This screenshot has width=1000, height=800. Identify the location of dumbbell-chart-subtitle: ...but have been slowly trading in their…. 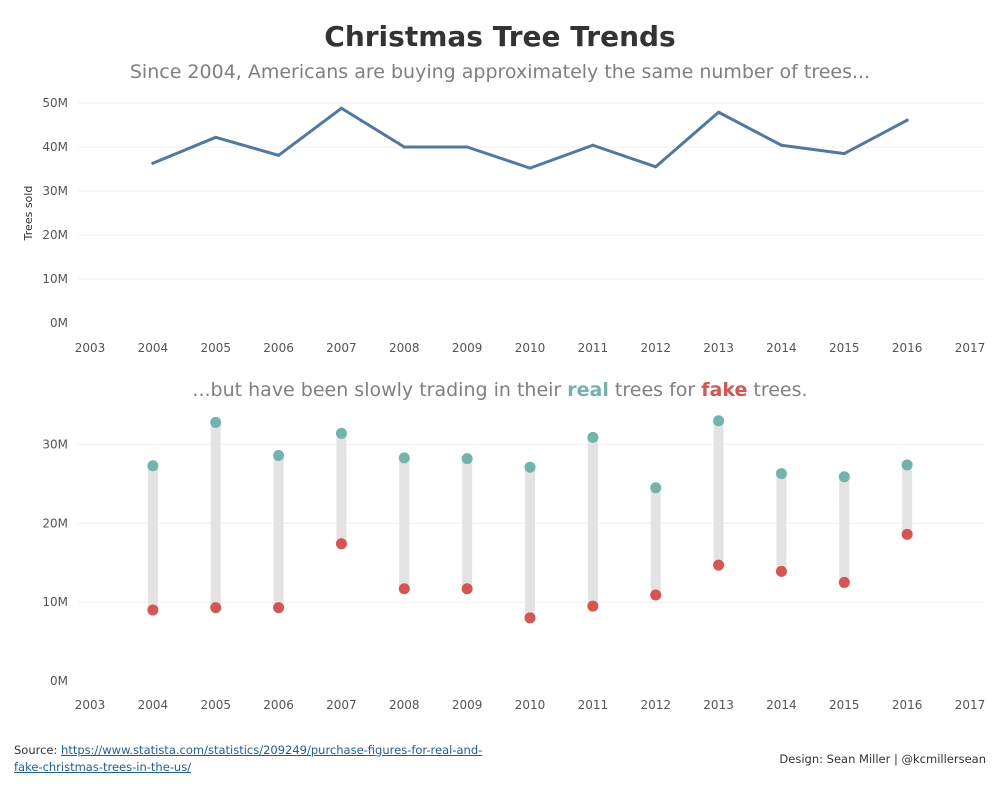
(500, 390).